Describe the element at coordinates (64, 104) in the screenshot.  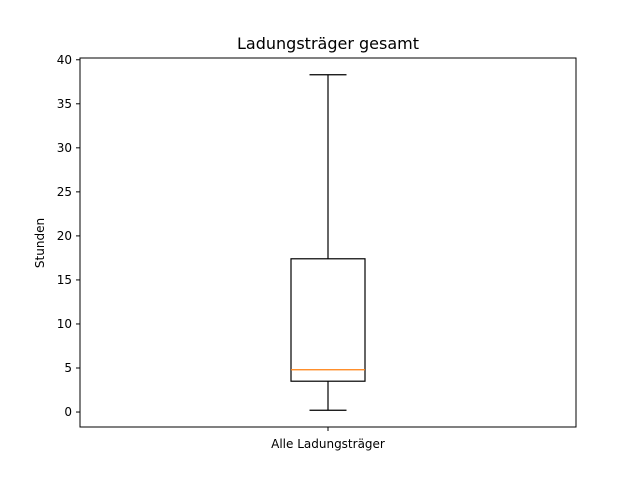
I see `y-tick-label: 35` at that location.